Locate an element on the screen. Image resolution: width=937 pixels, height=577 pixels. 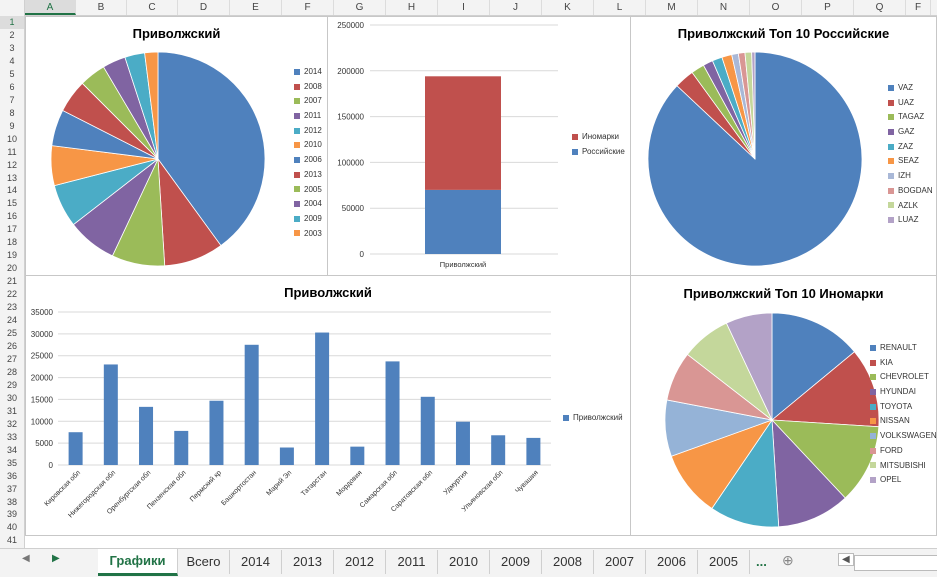
pie-slice-chevrolet is located at coordinates (825, 459).